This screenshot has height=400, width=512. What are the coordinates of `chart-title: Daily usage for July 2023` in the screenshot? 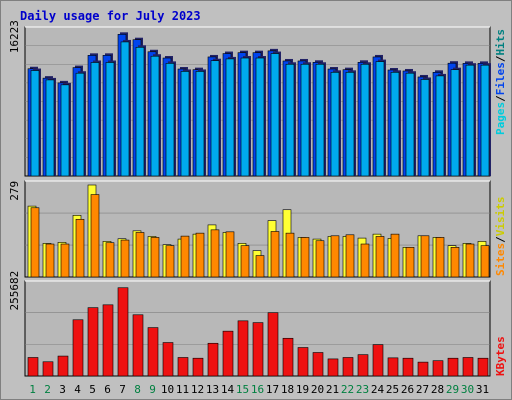 It's located at (110, 16).